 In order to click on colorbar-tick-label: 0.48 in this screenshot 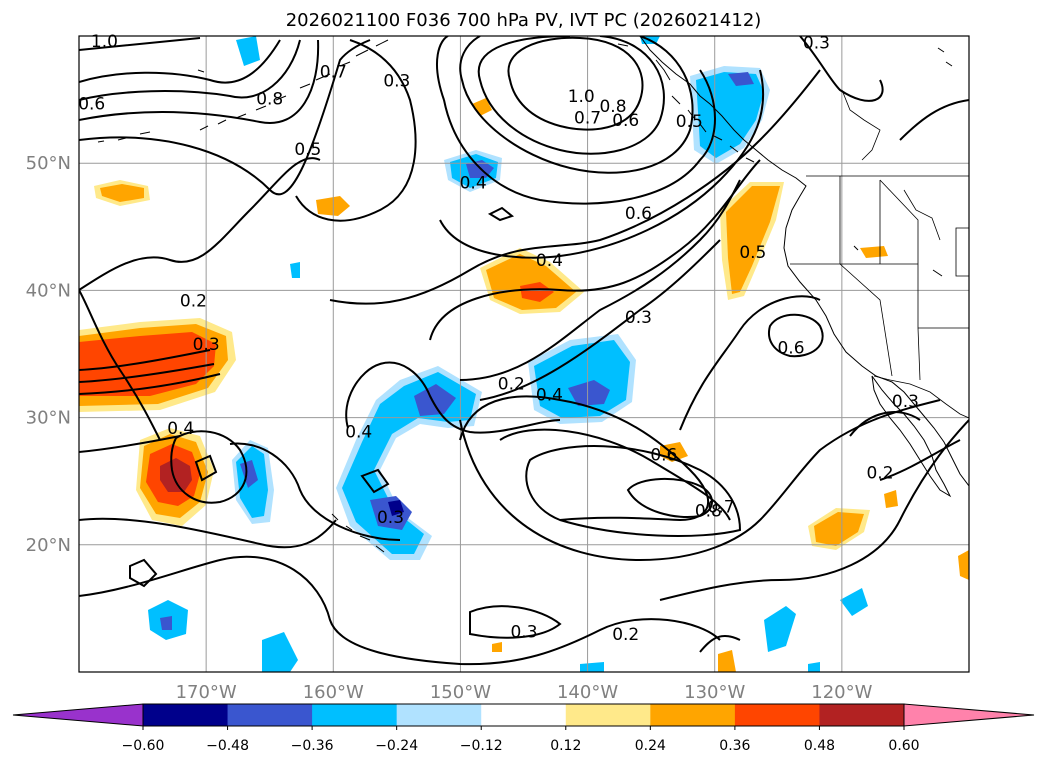, I will do `click(819, 746)`.